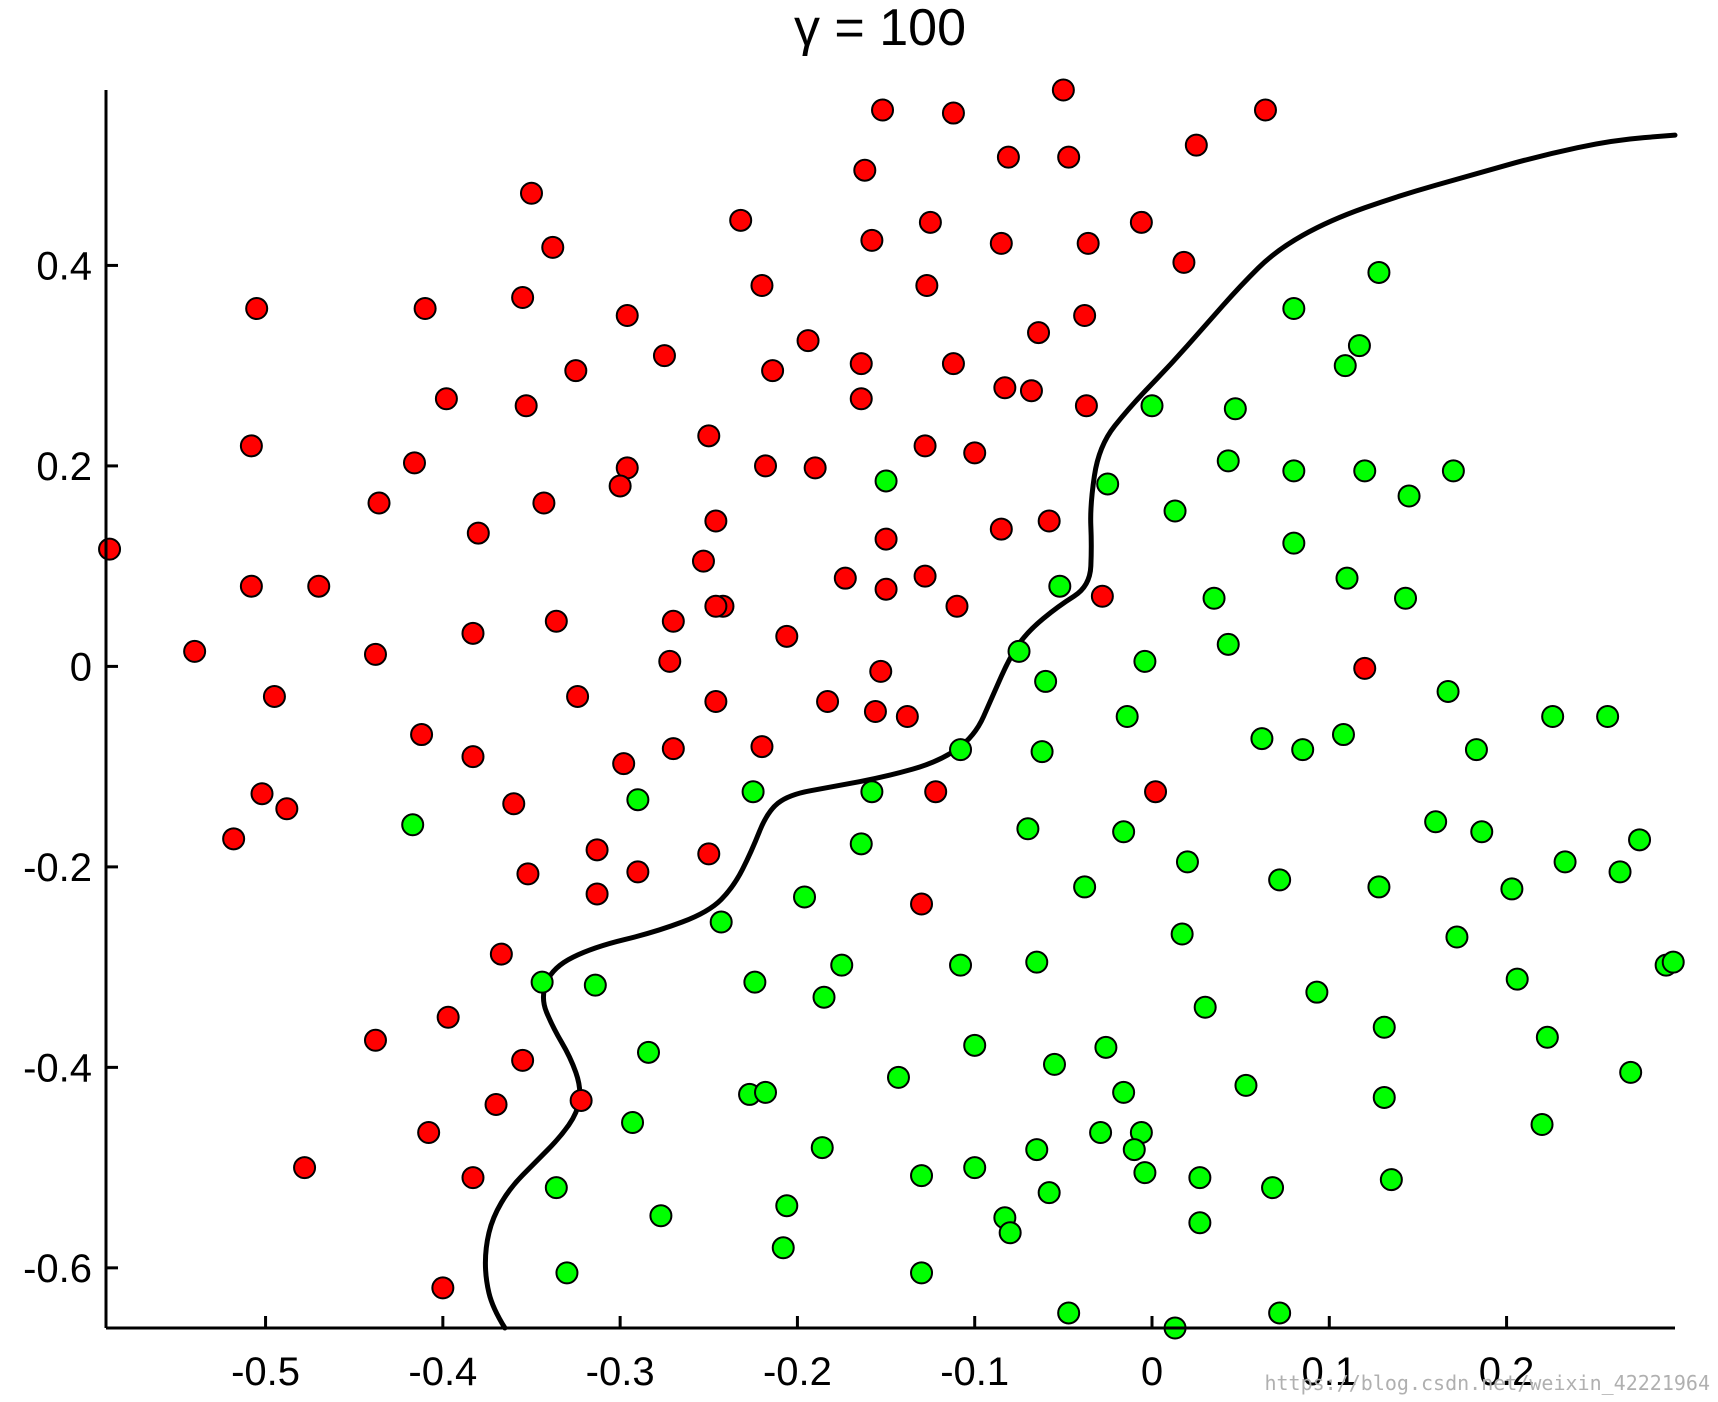 The height and width of the screenshot is (1402, 1718). I want to click on y-tick-label: 0.4, so click(64, 266).